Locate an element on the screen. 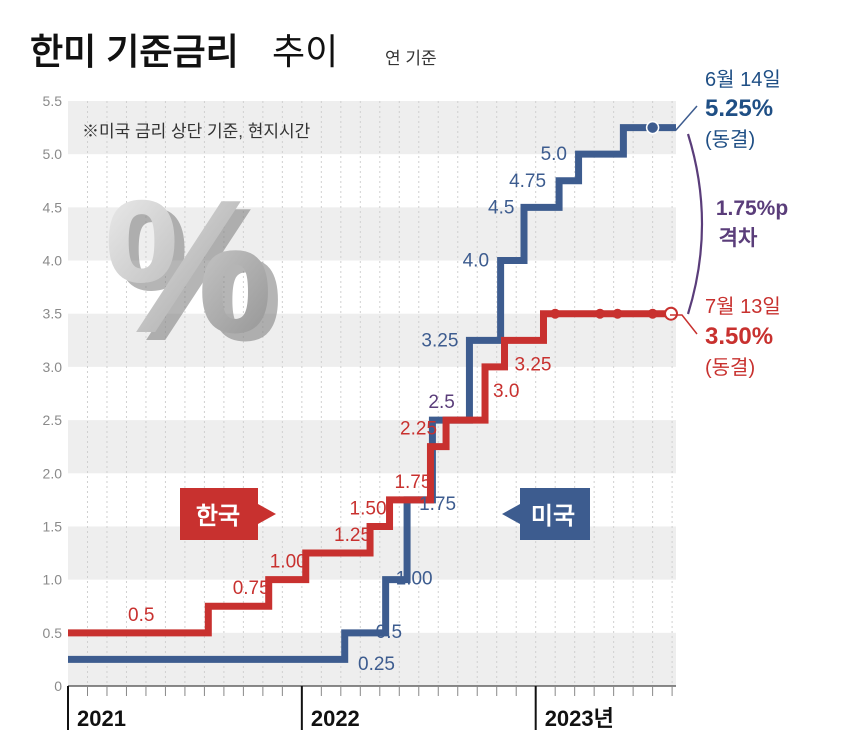  y-tick-label: 2.5 is located at coordinates (53, 420).